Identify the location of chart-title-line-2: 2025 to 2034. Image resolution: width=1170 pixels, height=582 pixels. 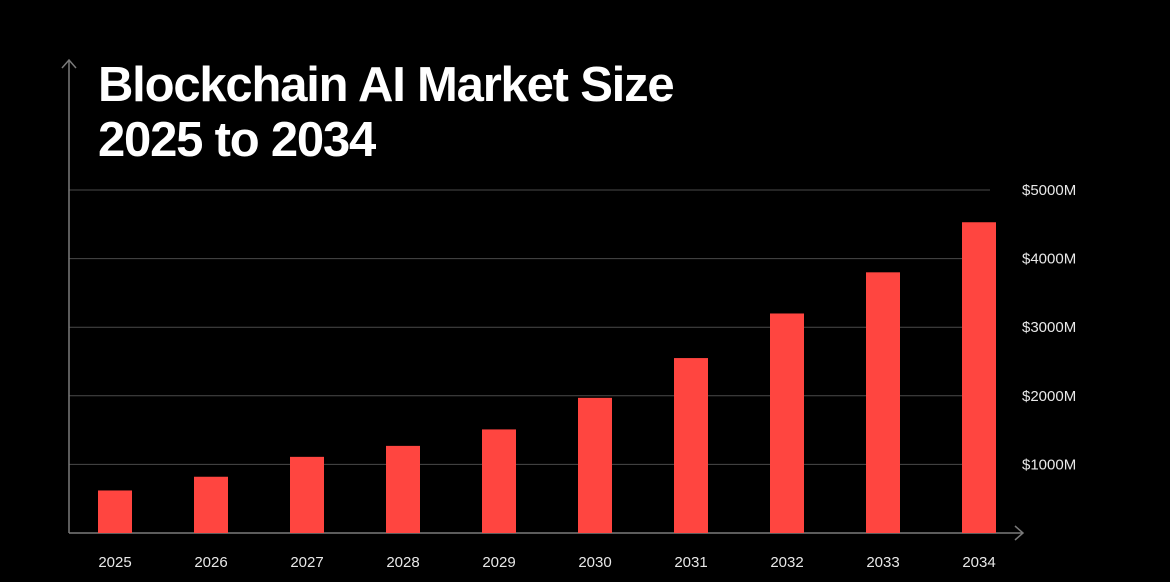
(237, 140).